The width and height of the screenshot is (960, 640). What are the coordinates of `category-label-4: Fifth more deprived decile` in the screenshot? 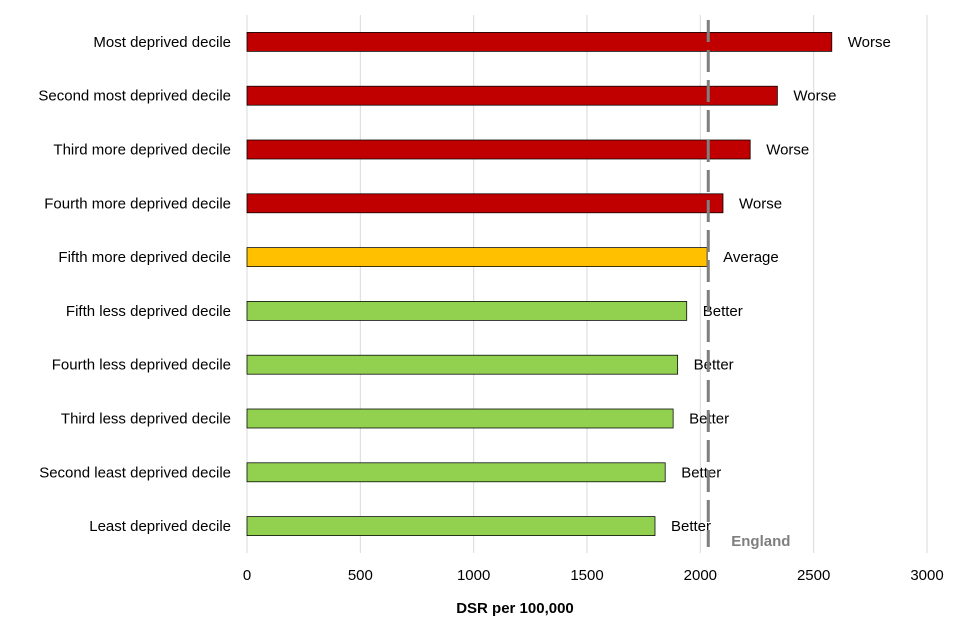 It's located at (144, 257).